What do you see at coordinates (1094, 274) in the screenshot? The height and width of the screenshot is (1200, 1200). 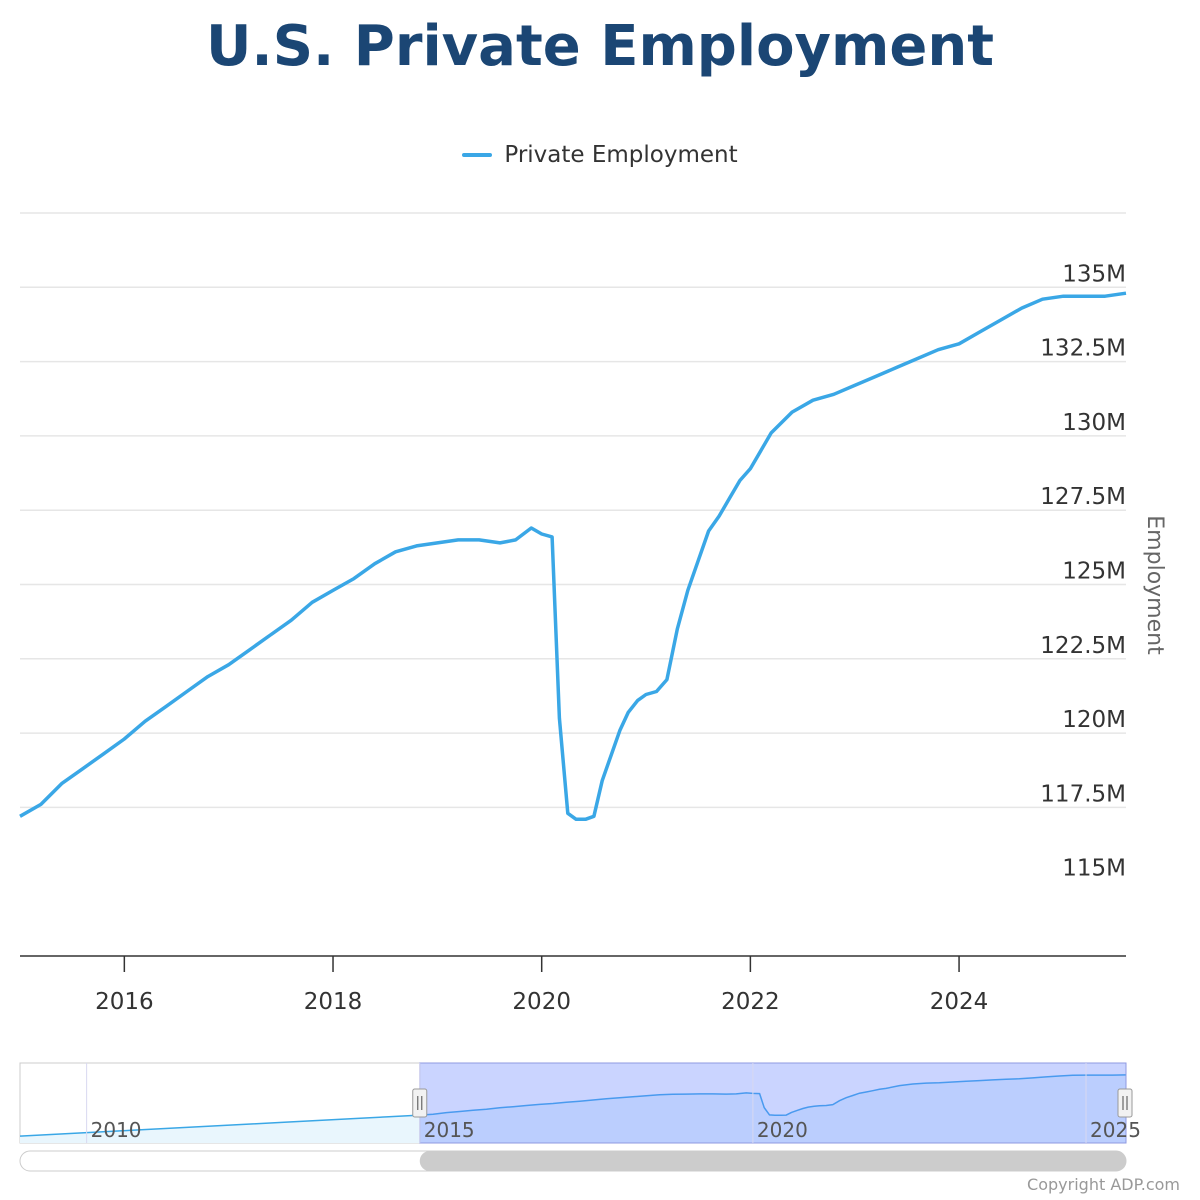 I see `y-tick-label: 135M` at bounding box center [1094, 274].